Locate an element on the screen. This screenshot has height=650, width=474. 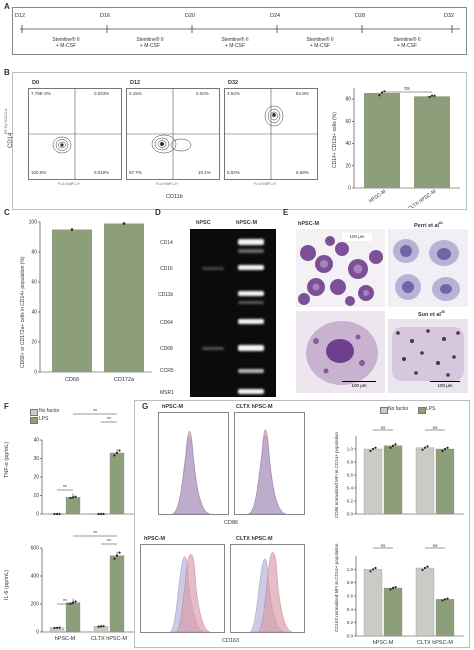
gene-cd11b: CD11b is located at coordinates (166, 295).